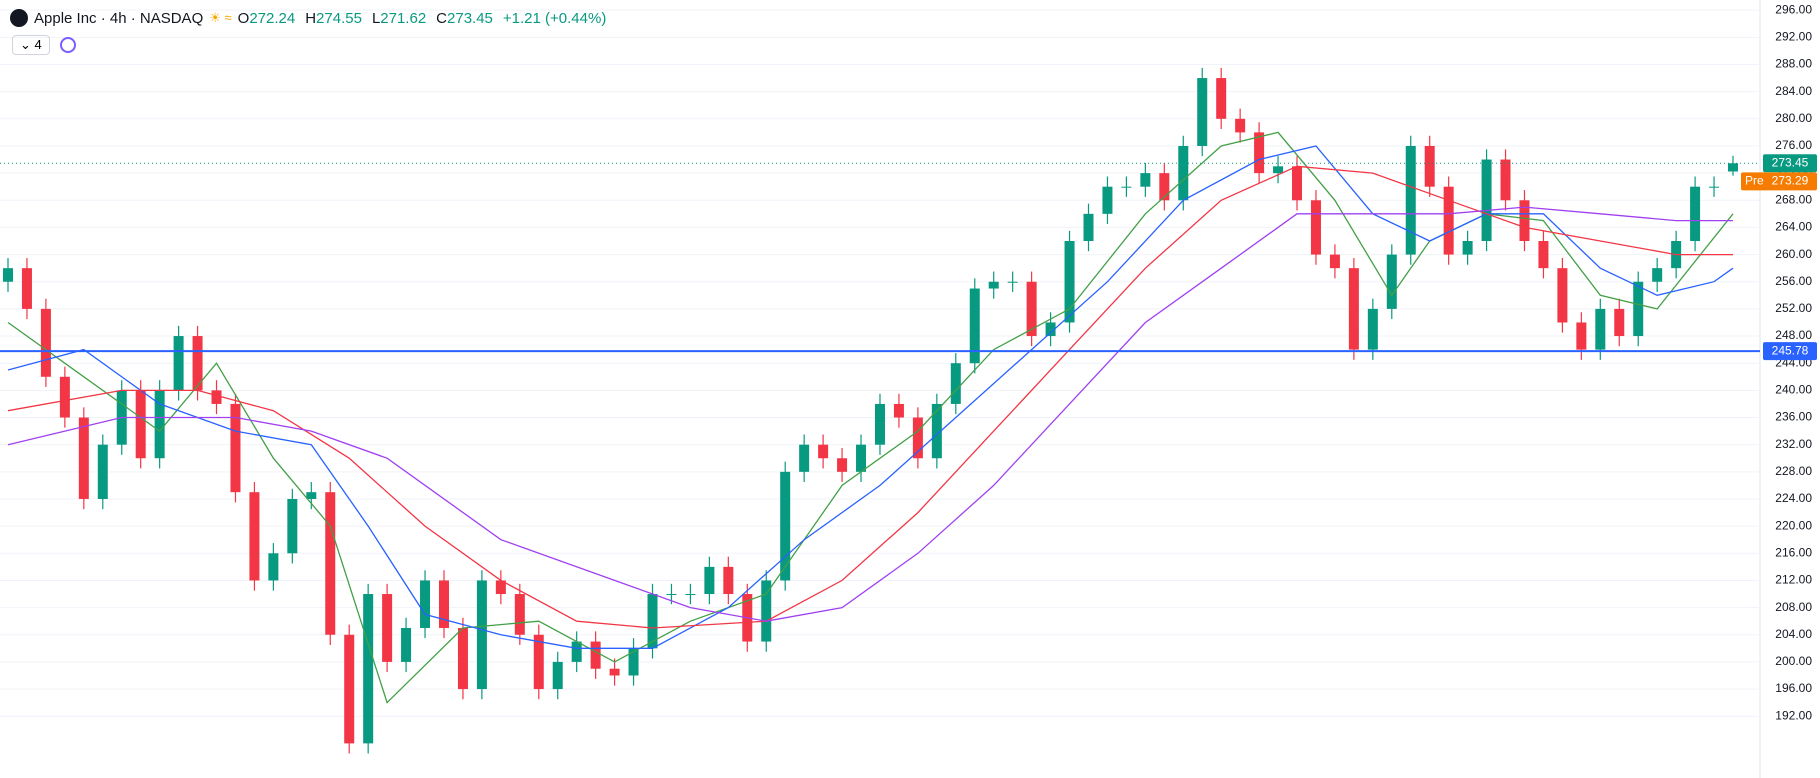 Image resolution: width=1820 pixels, height=778 pixels. What do you see at coordinates (1793, 552) in the screenshot?
I see `y-tick-label: 216.00` at bounding box center [1793, 552].